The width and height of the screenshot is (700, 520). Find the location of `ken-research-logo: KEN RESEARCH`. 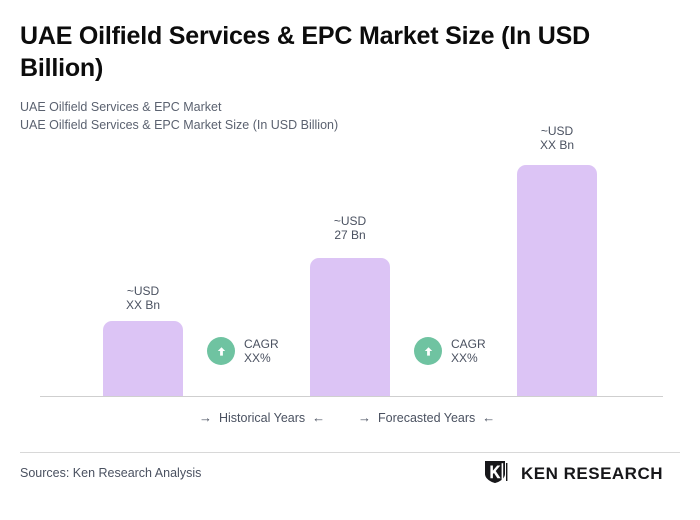

ken-research-logo: KEN RESEARCH is located at coordinates (574, 474).